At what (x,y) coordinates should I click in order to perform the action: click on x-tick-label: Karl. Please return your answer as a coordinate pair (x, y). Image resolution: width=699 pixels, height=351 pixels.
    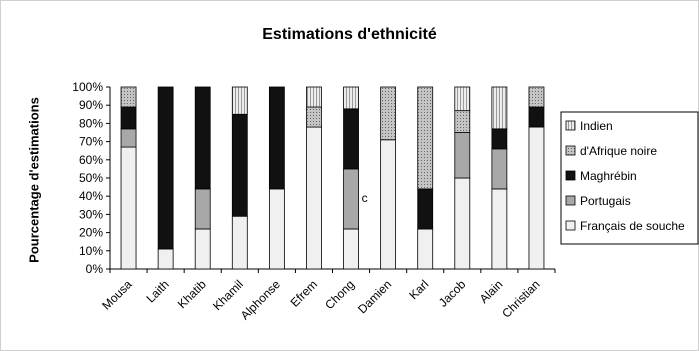
    Looking at the image, I should click on (418, 289).